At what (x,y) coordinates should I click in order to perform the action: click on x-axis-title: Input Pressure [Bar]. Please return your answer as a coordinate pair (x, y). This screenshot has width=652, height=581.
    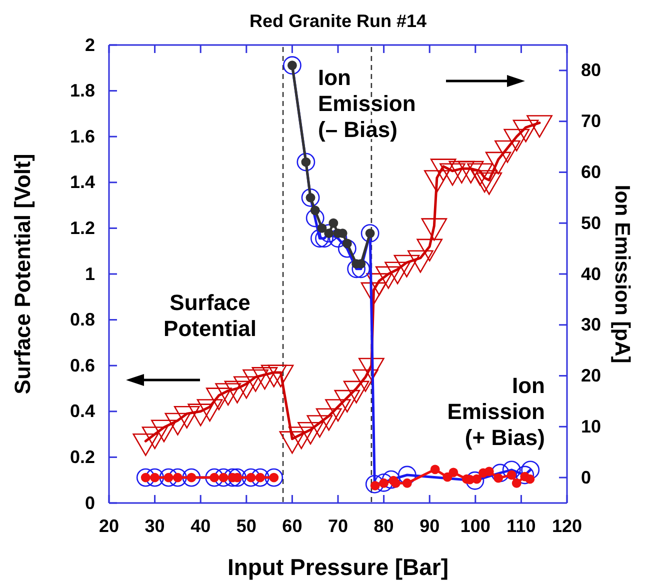
    Looking at the image, I should click on (338, 567).